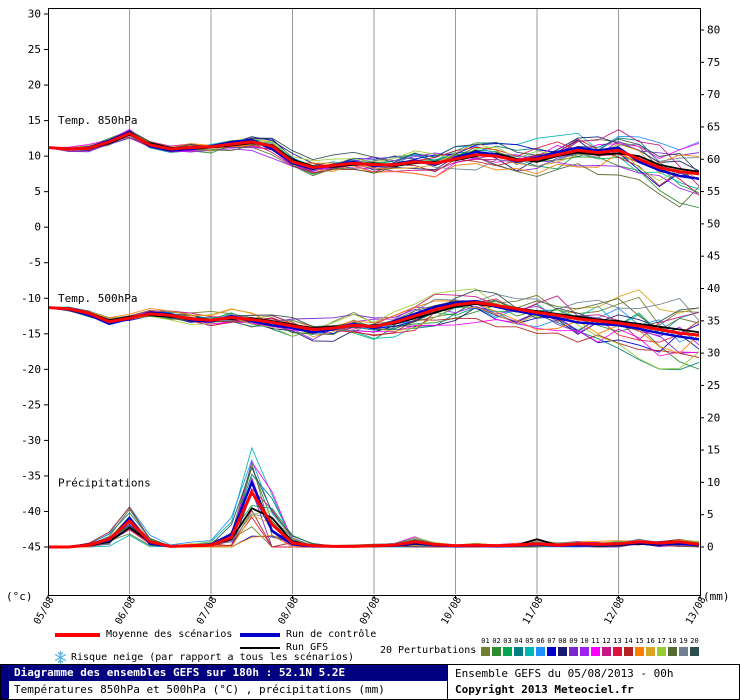 This screenshot has width=740, height=700. I want to click on perturbation-entry: 05, so click(529, 646).